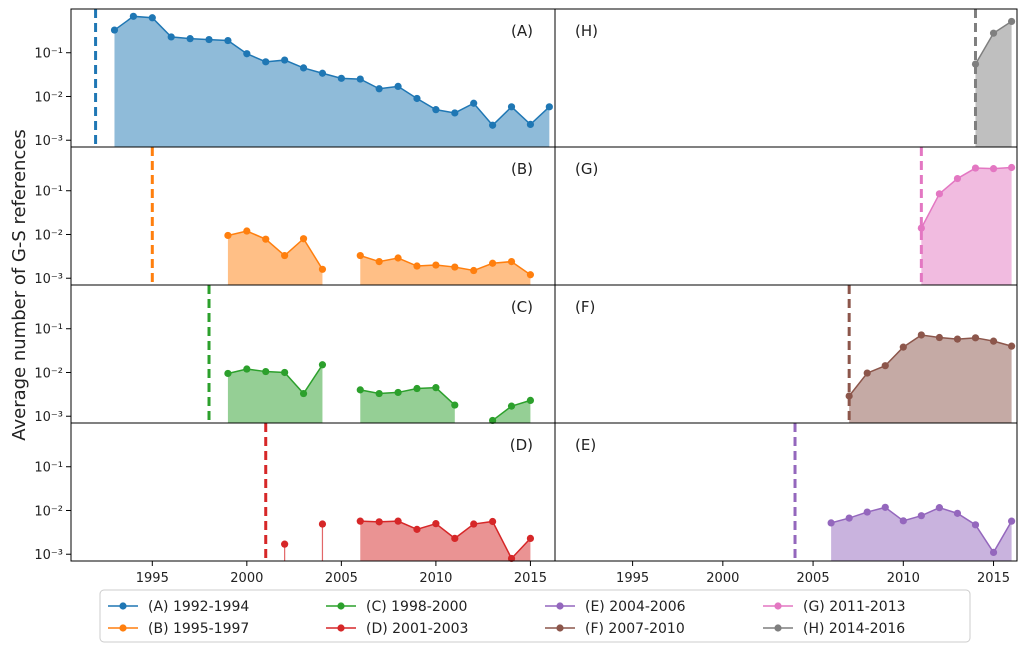 The width and height of the screenshot is (1020, 649). What do you see at coordinates (586, 169) in the screenshot?
I see `panel-tag-label: (G)` at bounding box center [586, 169].